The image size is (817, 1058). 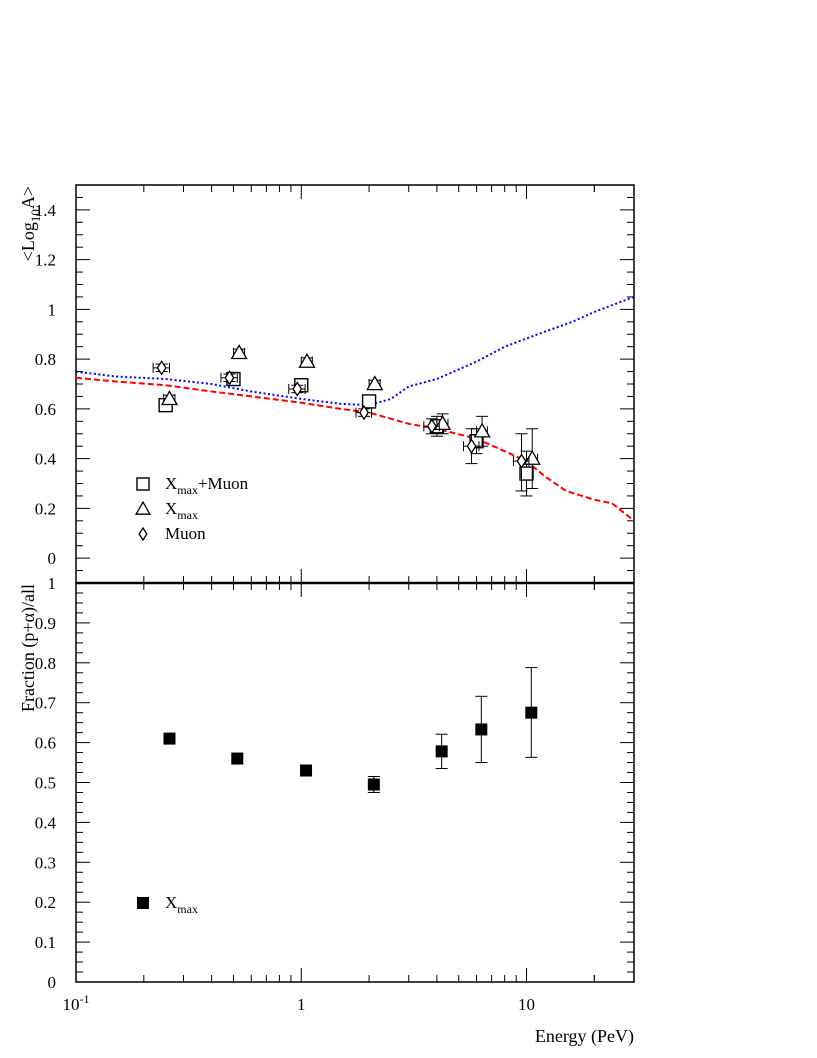 What do you see at coordinates (45, 783) in the screenshot?
I see `bottom-y-tick-label: 0.5` at bounding box center [45, 783].